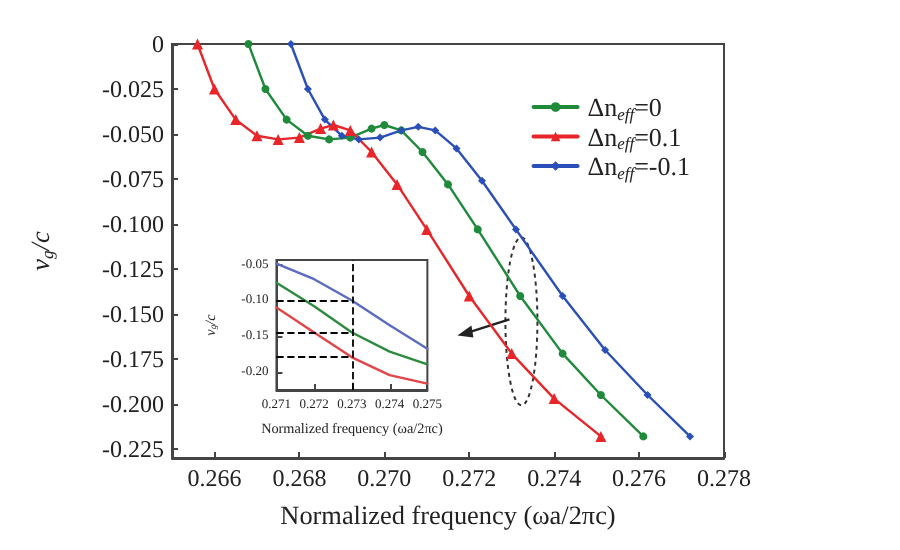  What do you see at coordinates (158, 44) in the screenshot?
I see `y-tick-label: 0` at bounding box center [158, 44].